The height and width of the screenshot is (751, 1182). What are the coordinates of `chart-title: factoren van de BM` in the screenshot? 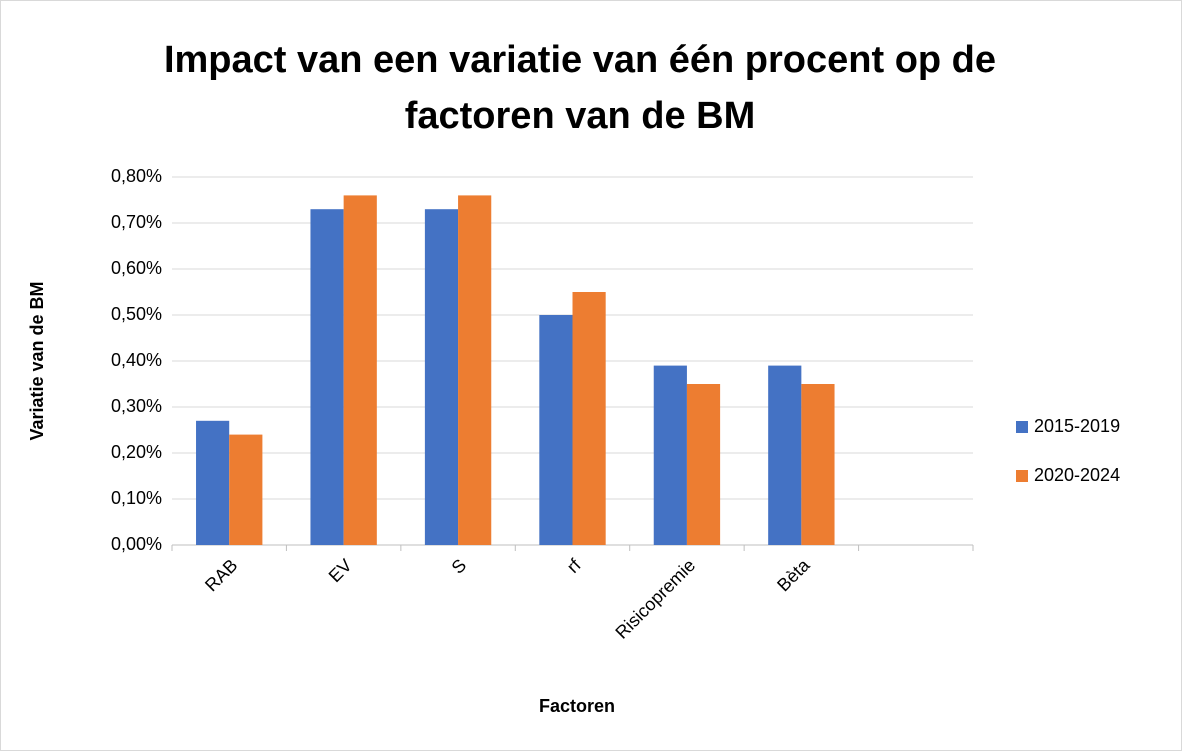 It's located at (580, 116).